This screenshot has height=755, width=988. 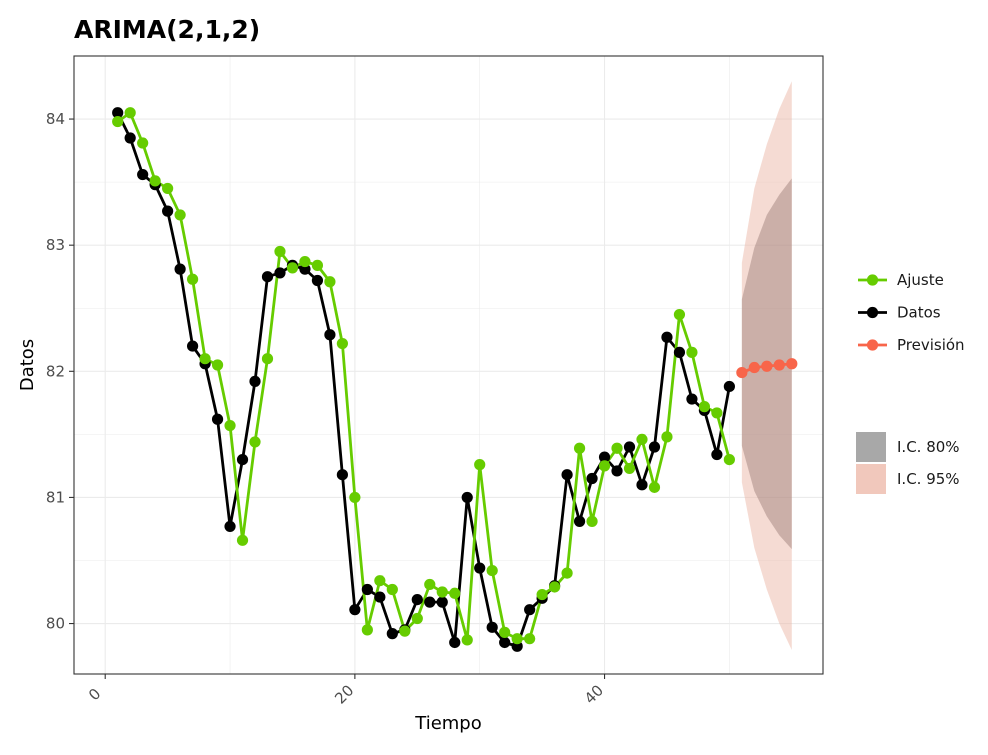 I want to click on legend-label-ci95: I.C. 95%, so click(x=928, y=479).